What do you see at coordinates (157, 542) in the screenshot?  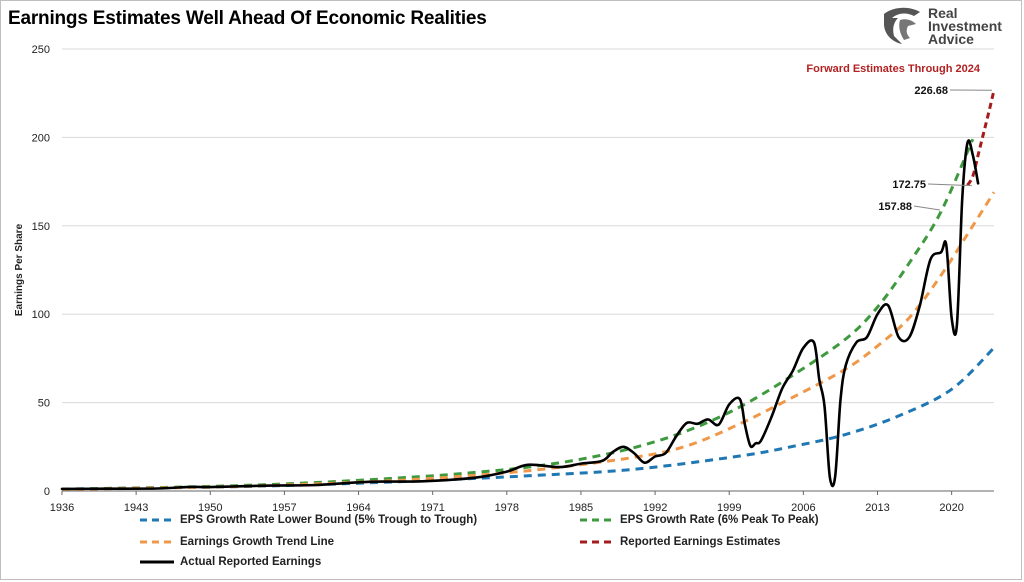 I see `legend-swatch-trend` at bounding box center [157, 542].